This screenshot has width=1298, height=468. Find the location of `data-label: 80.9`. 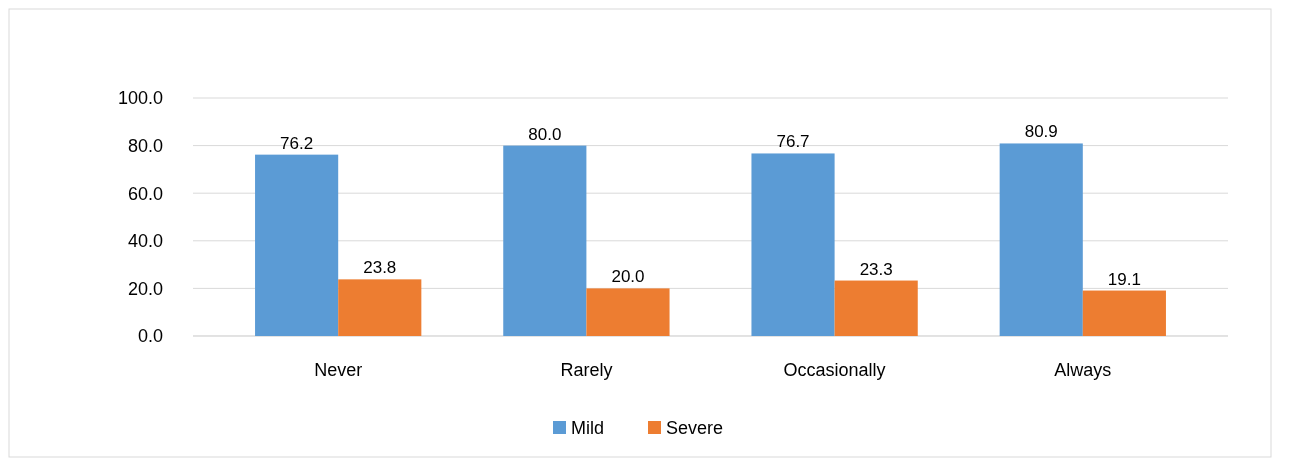

data-label: 80.9 is located at coordinates (1041, 132).